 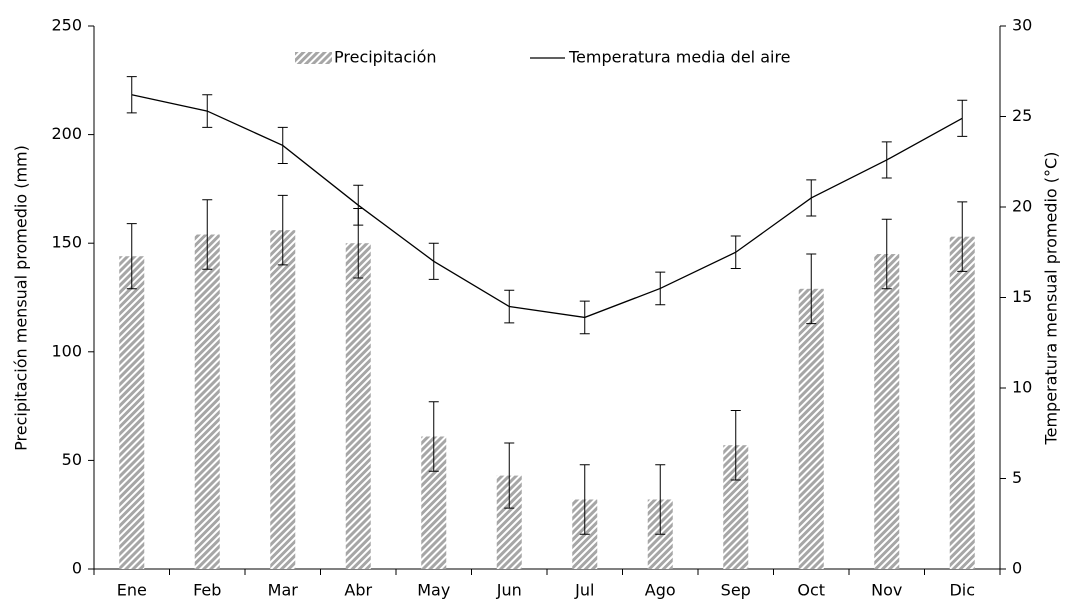 What do you see at coordinates (66, 25) in the screenshot?
I see `y-tick-label: 250` at bounding box center [66, 25].